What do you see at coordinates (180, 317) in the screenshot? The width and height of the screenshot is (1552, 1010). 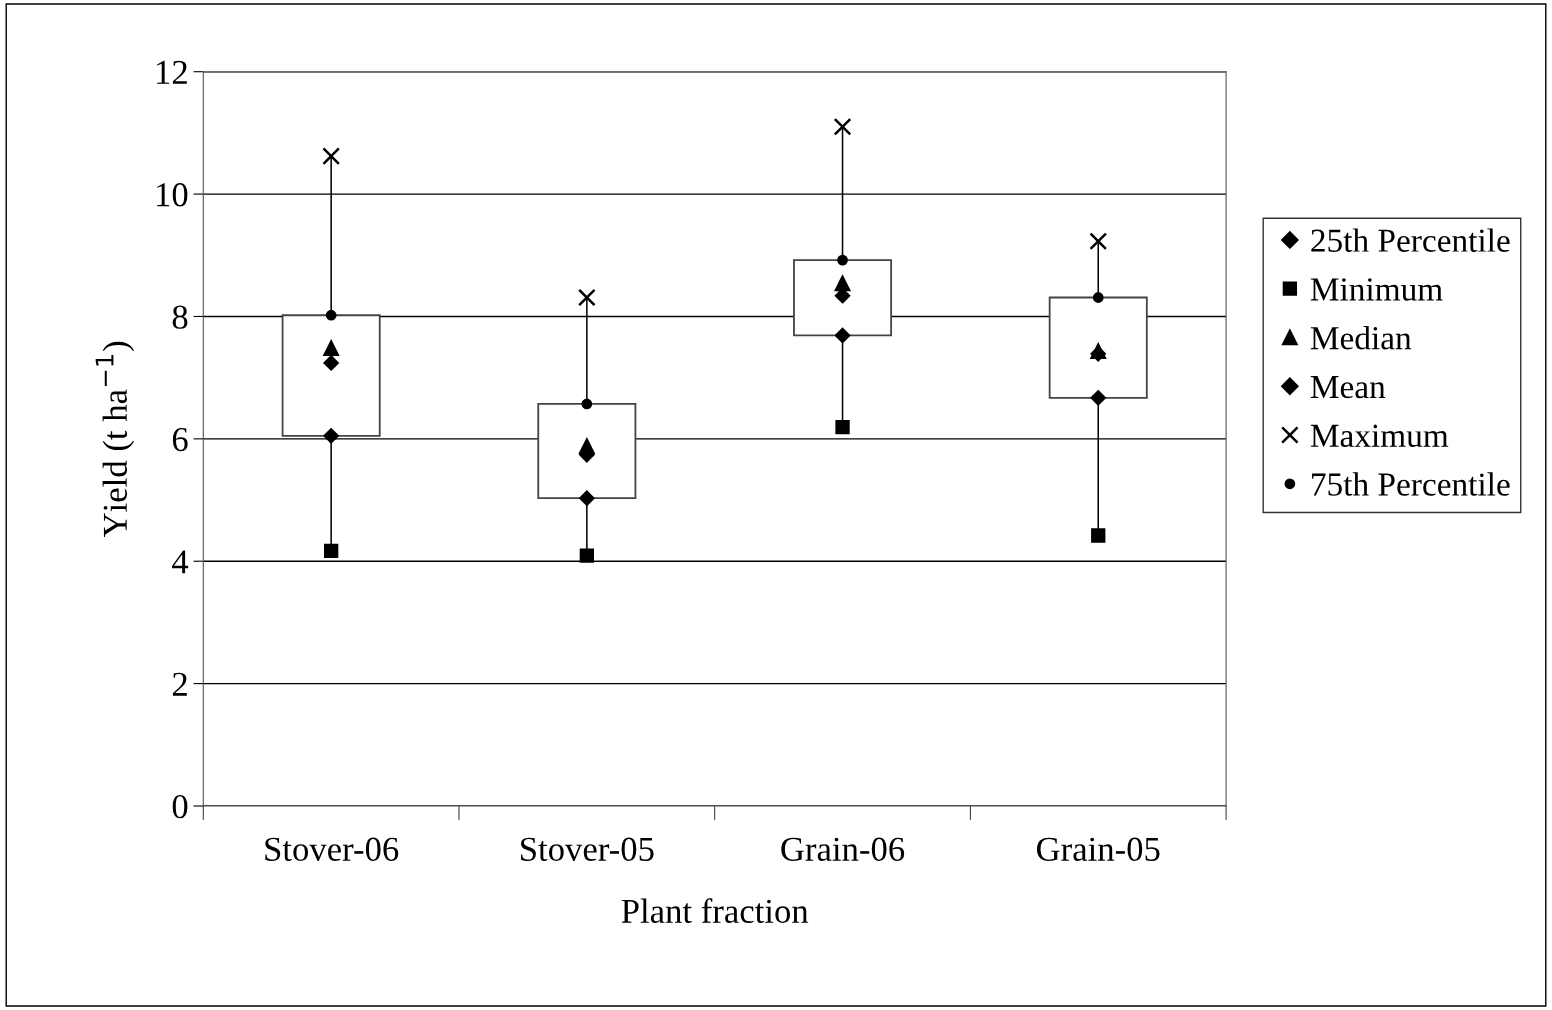 I see `y-tick-label: 8` at bounding box center [180, 317].